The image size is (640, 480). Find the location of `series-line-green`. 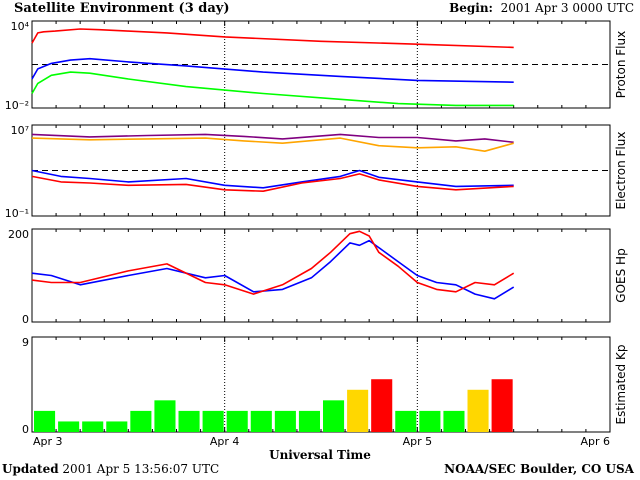

series-line-green is located at coordinates (272, 89).